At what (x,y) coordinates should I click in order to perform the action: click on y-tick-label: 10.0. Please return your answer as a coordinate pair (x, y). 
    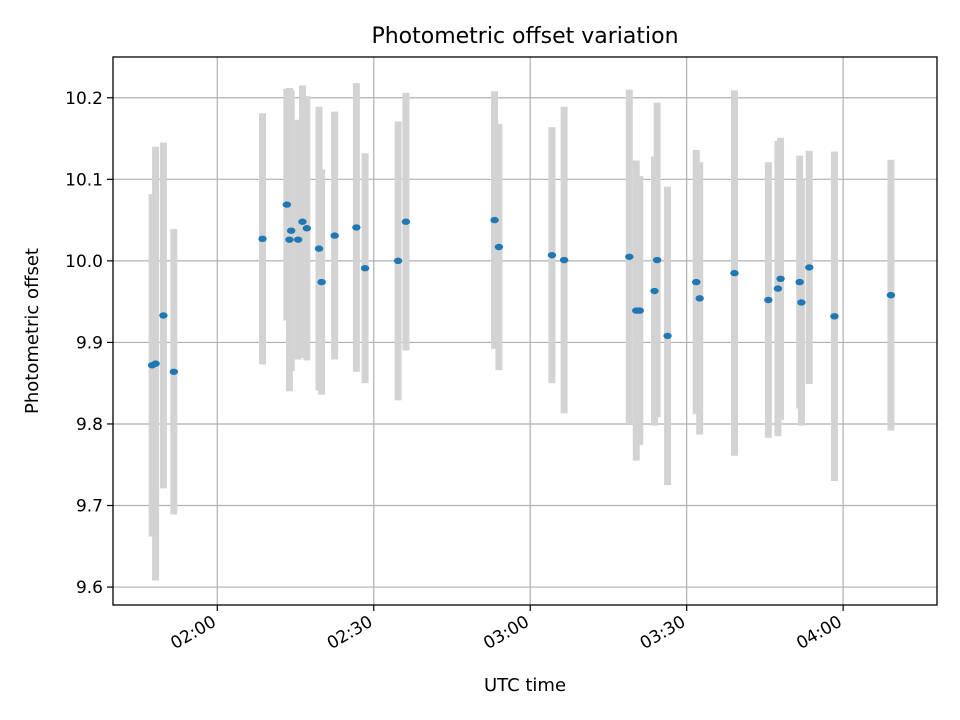
    Looking at the image, I should click on (84, 262).